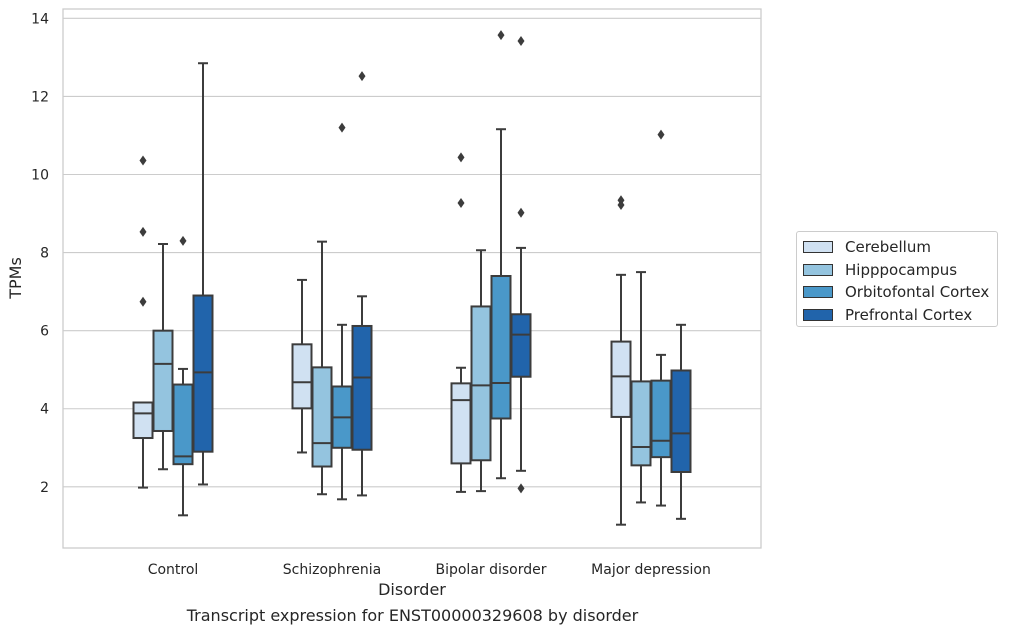  Describe the element at coordinates (490, 570) in the screenshot. I see `x-tick-label: Bipolar disorder` at that location.